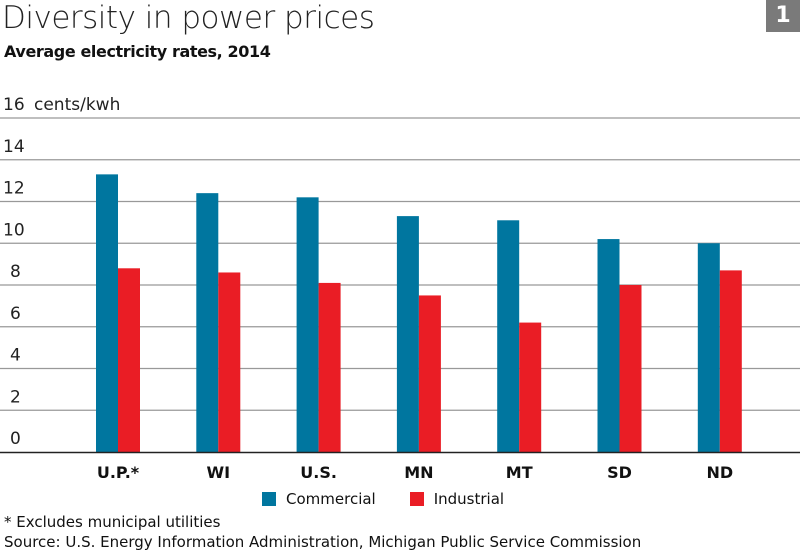 The height and width of the screenshot is (554, 800). I want to click on legend-swatch-industrial, so click(416, 499).